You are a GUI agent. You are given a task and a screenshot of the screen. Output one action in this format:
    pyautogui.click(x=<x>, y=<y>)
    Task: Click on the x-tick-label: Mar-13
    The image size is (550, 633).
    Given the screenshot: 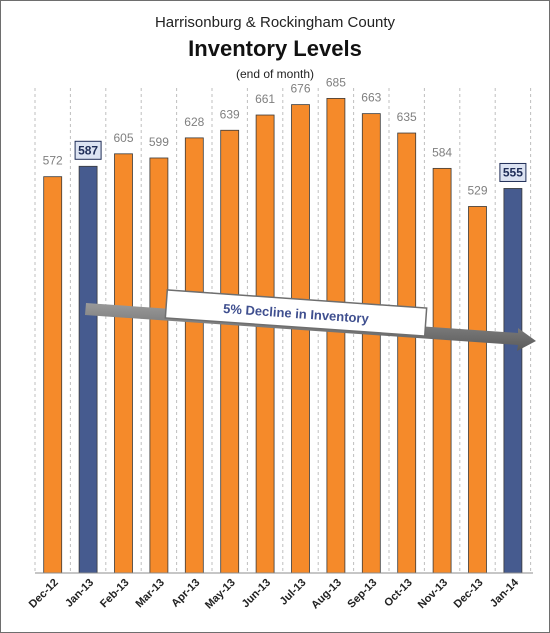 What is the action you would take?
    pyautogui.click(x=150, y=594)
    